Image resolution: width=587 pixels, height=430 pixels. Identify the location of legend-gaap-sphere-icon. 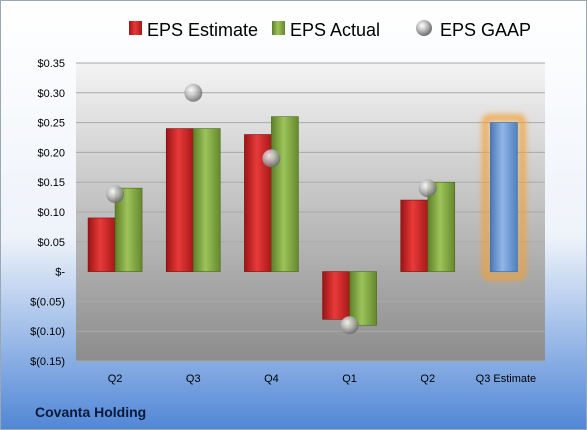
(424, 28).